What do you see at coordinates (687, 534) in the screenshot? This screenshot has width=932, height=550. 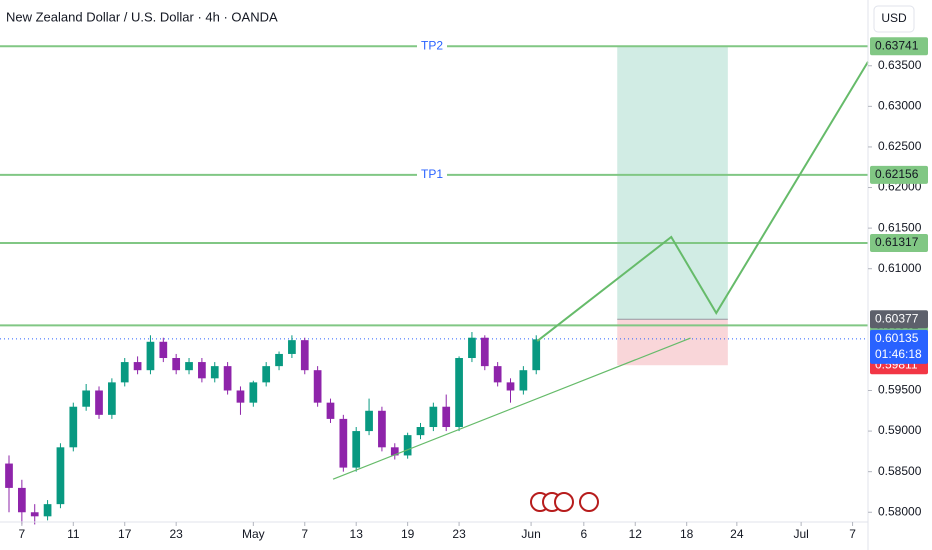 I see `x-tick-label: 18` at bounding box center [687, 534].